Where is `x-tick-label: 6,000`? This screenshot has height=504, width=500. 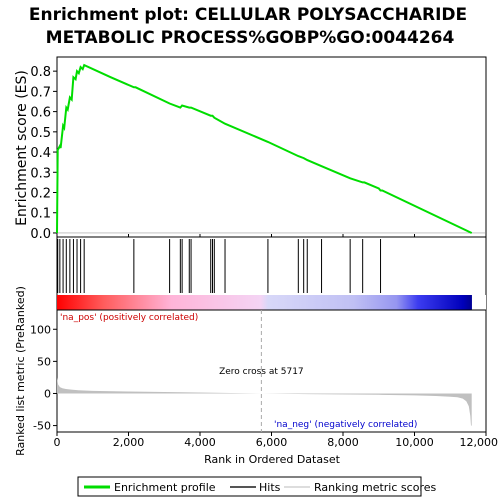 x-tick-label: 6,000 is located at coordinates (272, 442).